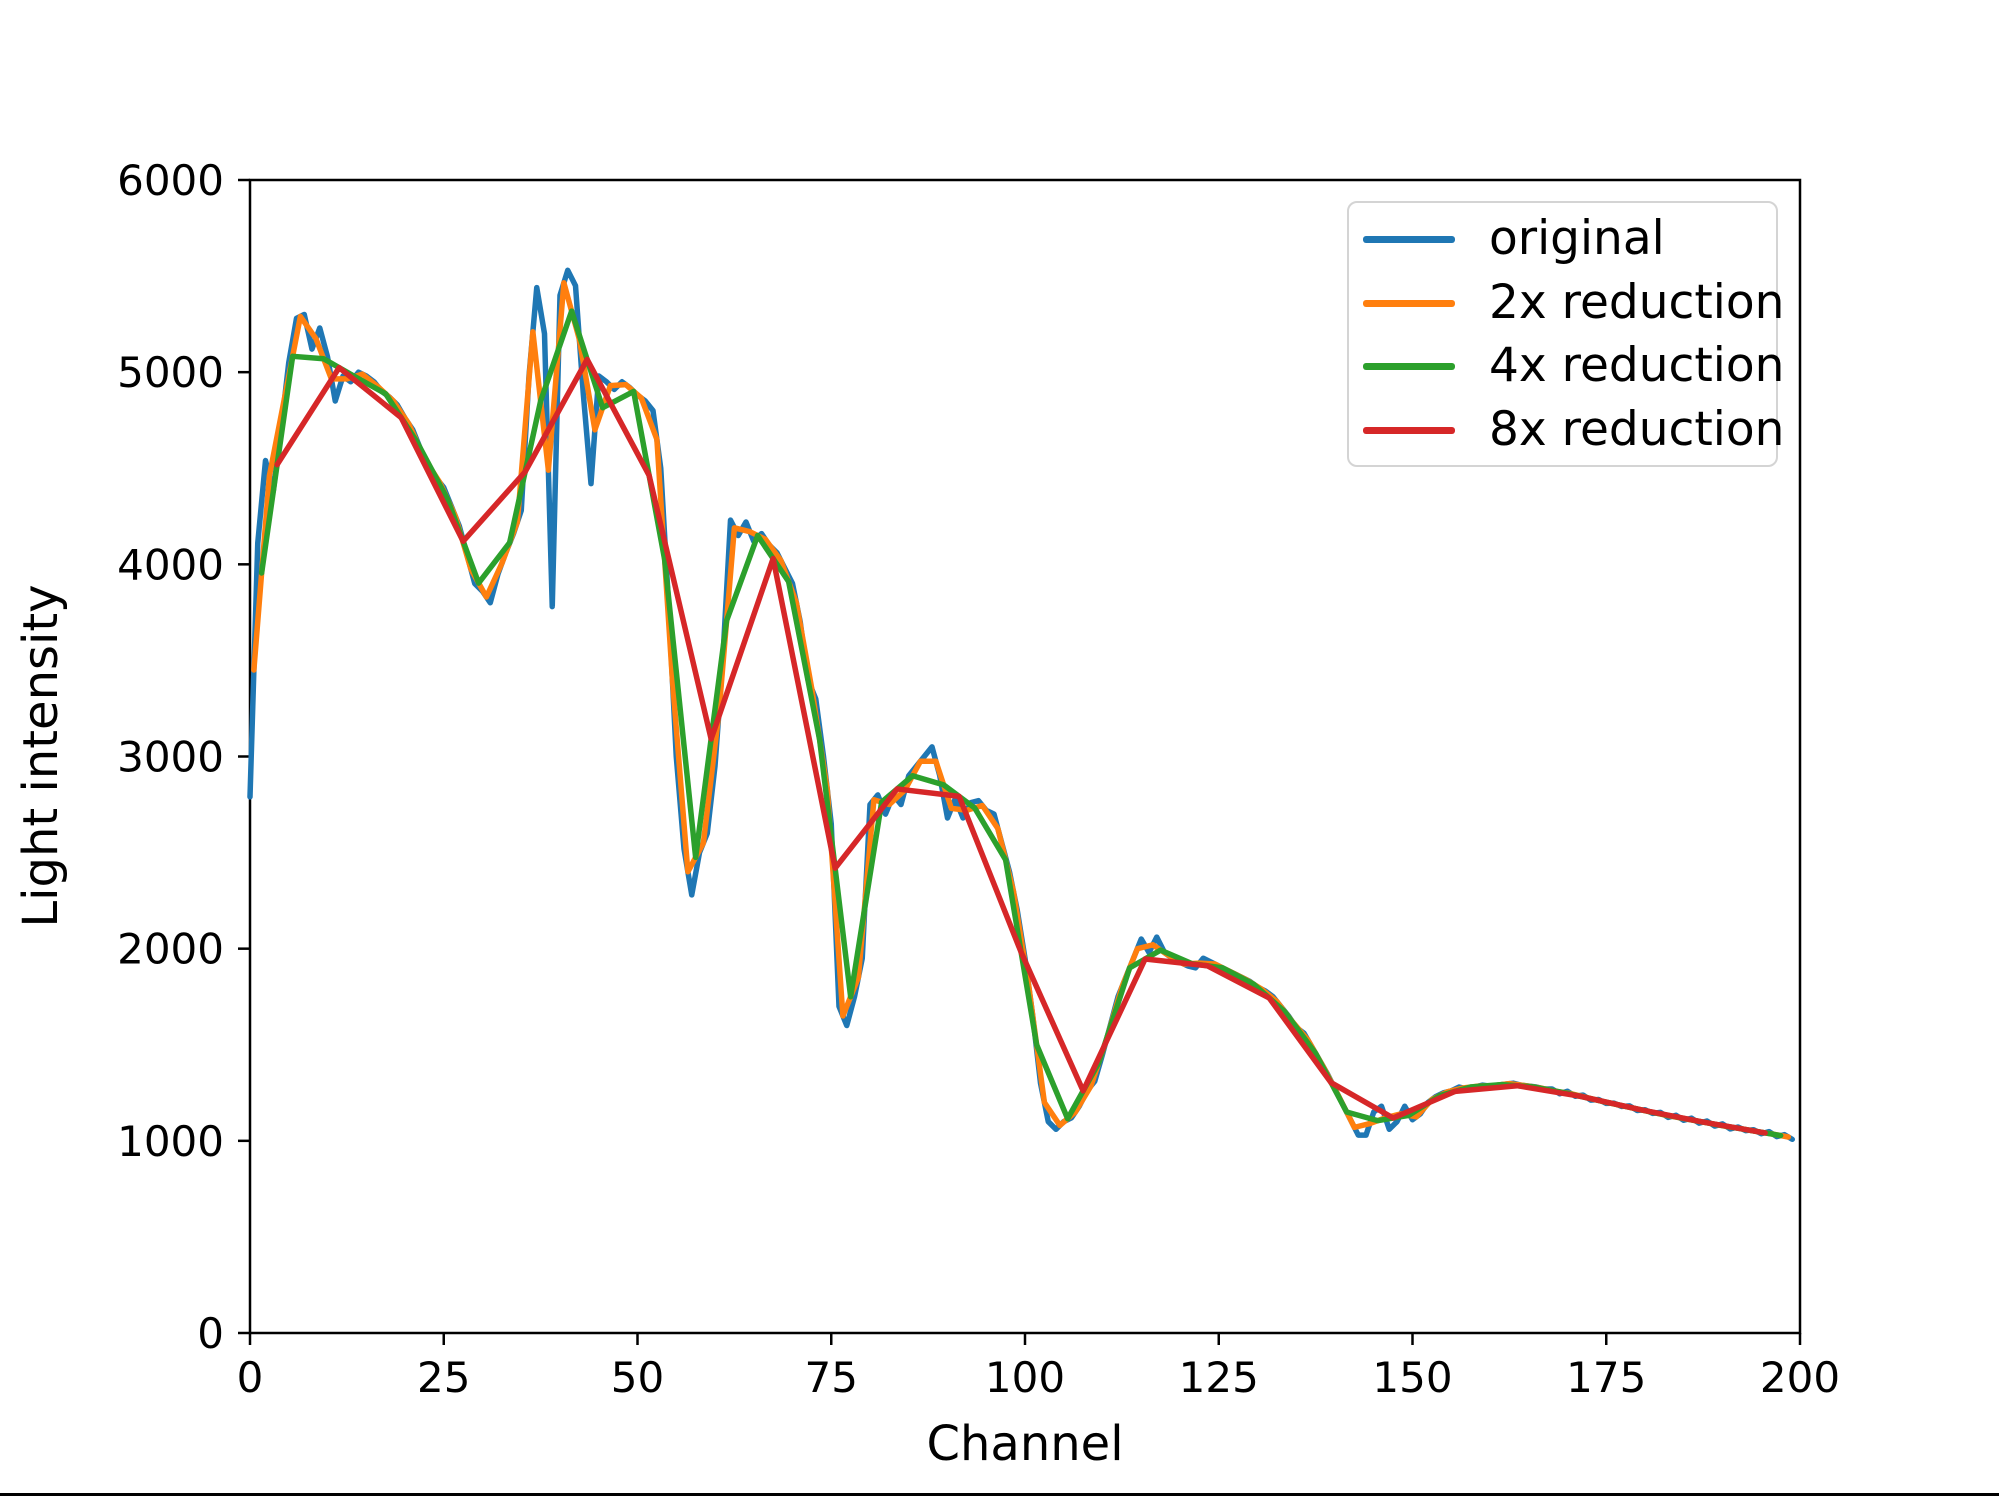 Image resolution: width=1999 pixels, height=1500 pixels. Describe the element at coordinates (210, 1333) in the screenshot. I see `y-tick-label: 0` at that location.